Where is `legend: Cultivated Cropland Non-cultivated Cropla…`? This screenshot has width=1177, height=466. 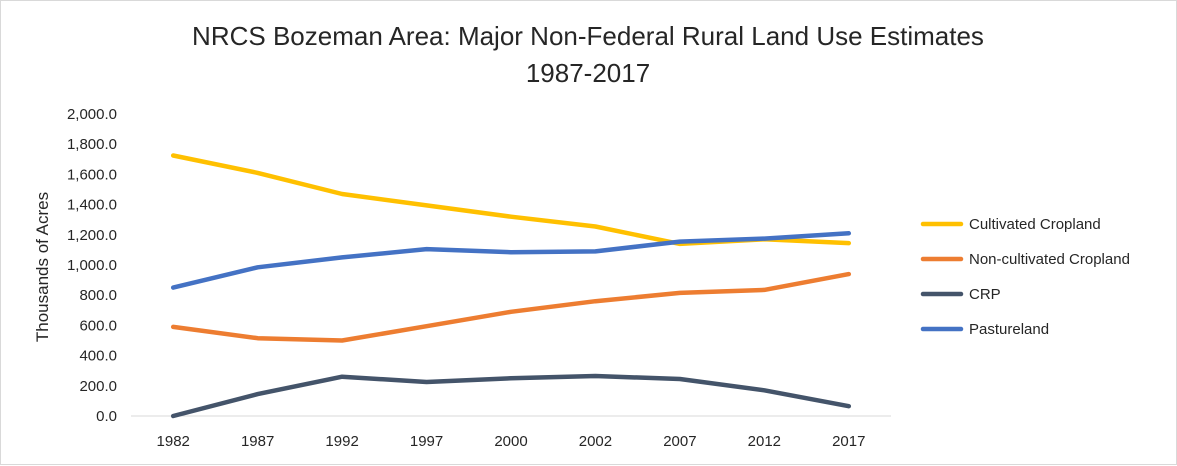
legend: Cultivated Cropland Non-cultivated Cropla… is located at coordinates (1025, 277).